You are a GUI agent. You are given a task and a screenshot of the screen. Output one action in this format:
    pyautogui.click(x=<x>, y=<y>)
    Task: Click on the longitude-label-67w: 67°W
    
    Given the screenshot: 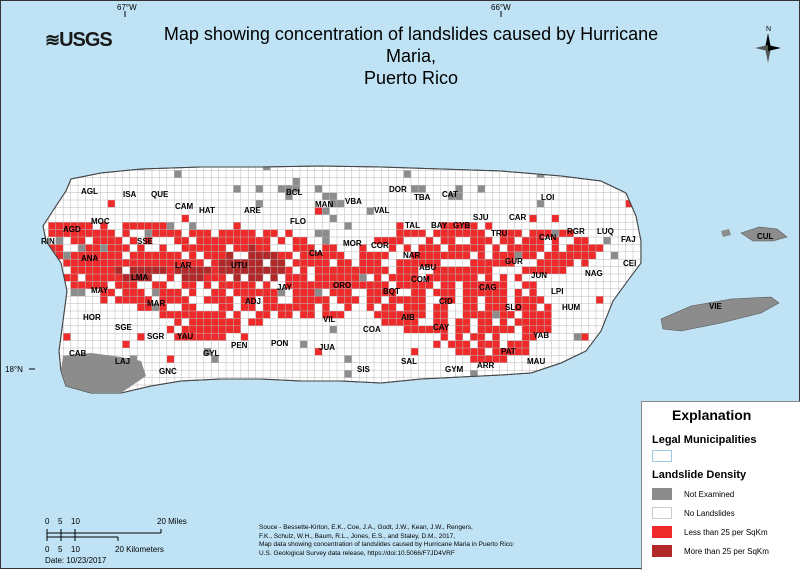 What is the action you would take?
    pyautogui.click(x=127, y=7)
    